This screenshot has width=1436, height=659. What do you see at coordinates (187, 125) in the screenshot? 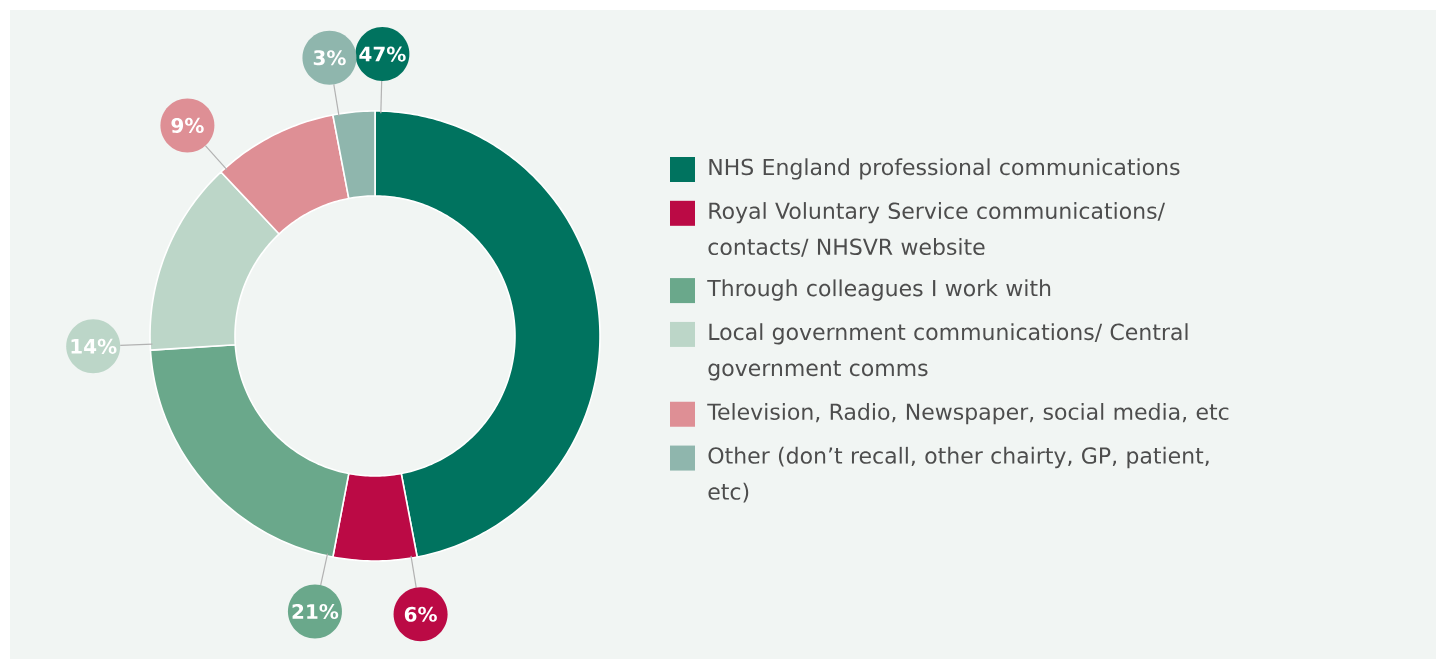
I see `data-label: 9%` at bounding box center [187, 125].